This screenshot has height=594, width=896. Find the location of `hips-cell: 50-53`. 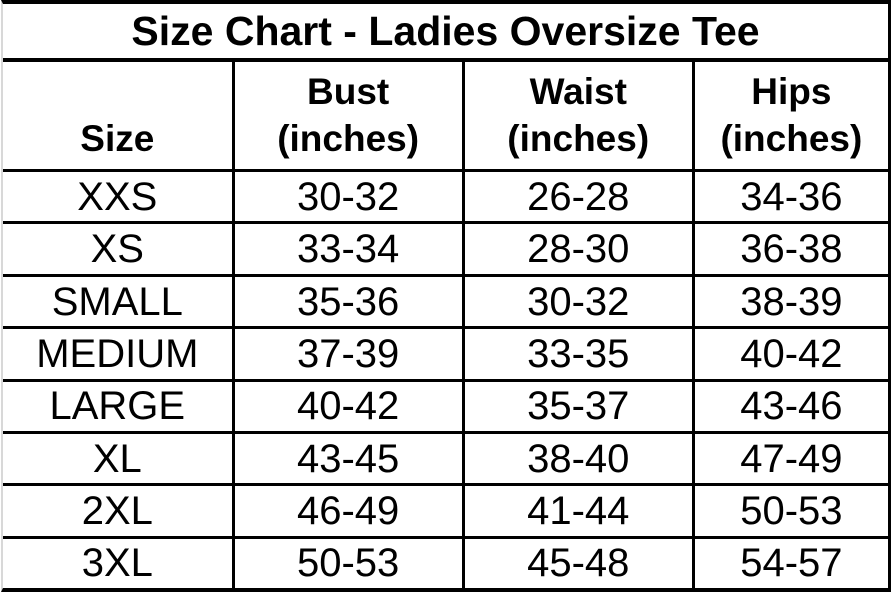

hips-cell: 50-53 is located at coordinates (790, 511).